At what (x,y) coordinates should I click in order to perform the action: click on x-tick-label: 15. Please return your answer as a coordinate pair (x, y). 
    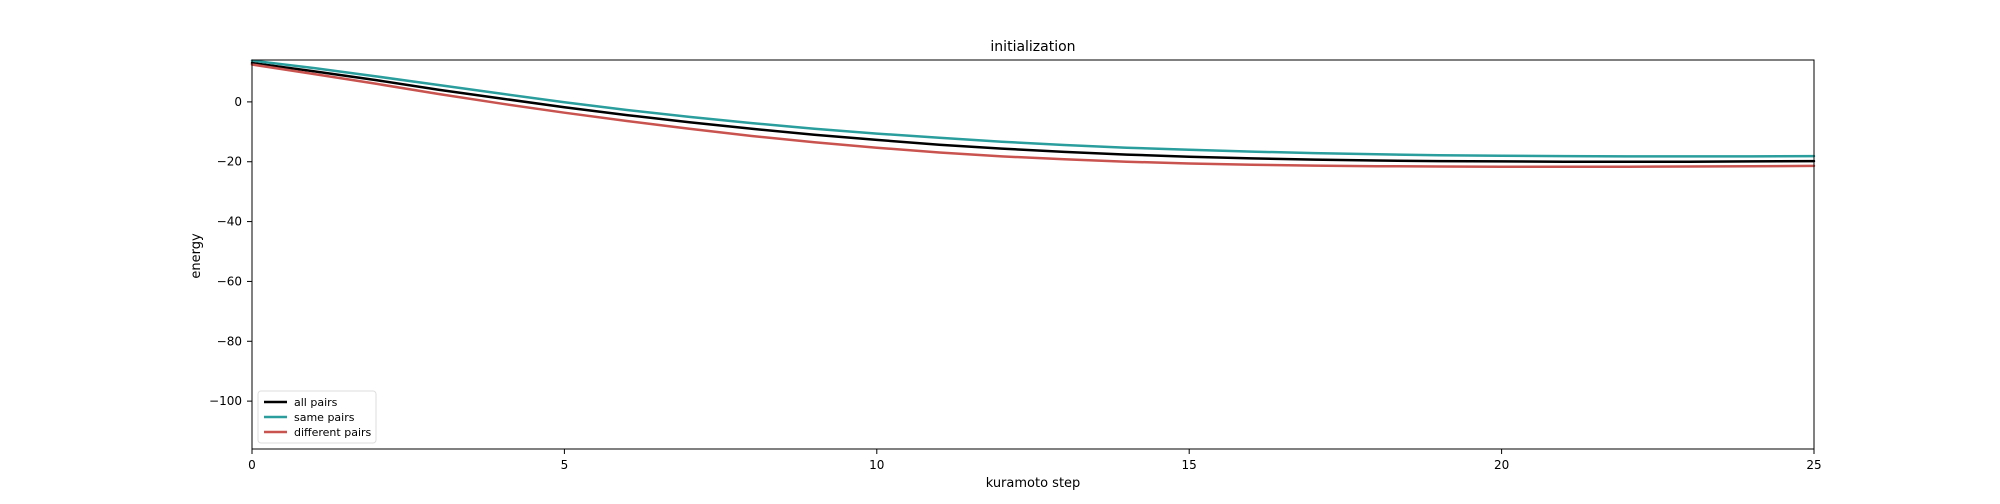
    Looking at the image, I should click on (1189, 465).